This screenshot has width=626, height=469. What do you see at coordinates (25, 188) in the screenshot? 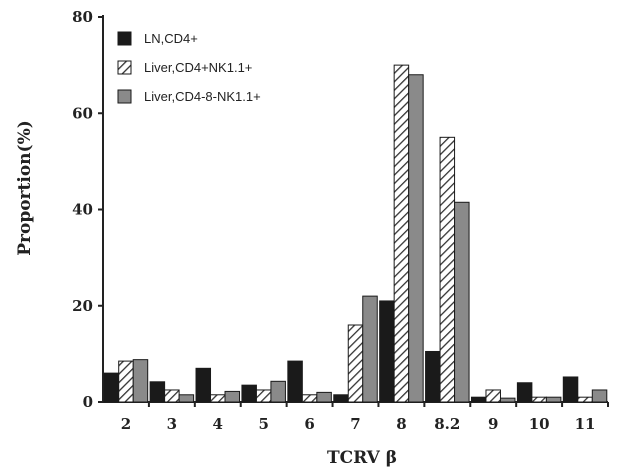
I see `y-axis-title: Proportion(%)` at bounding box center [25, 188].